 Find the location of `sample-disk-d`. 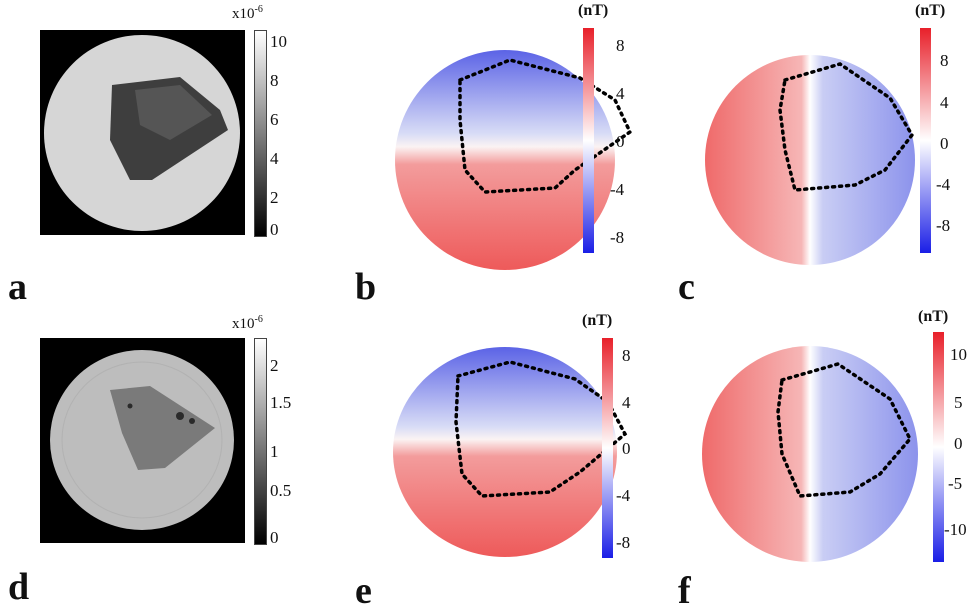

sample-disk-d is located at coordinates (142, 440).